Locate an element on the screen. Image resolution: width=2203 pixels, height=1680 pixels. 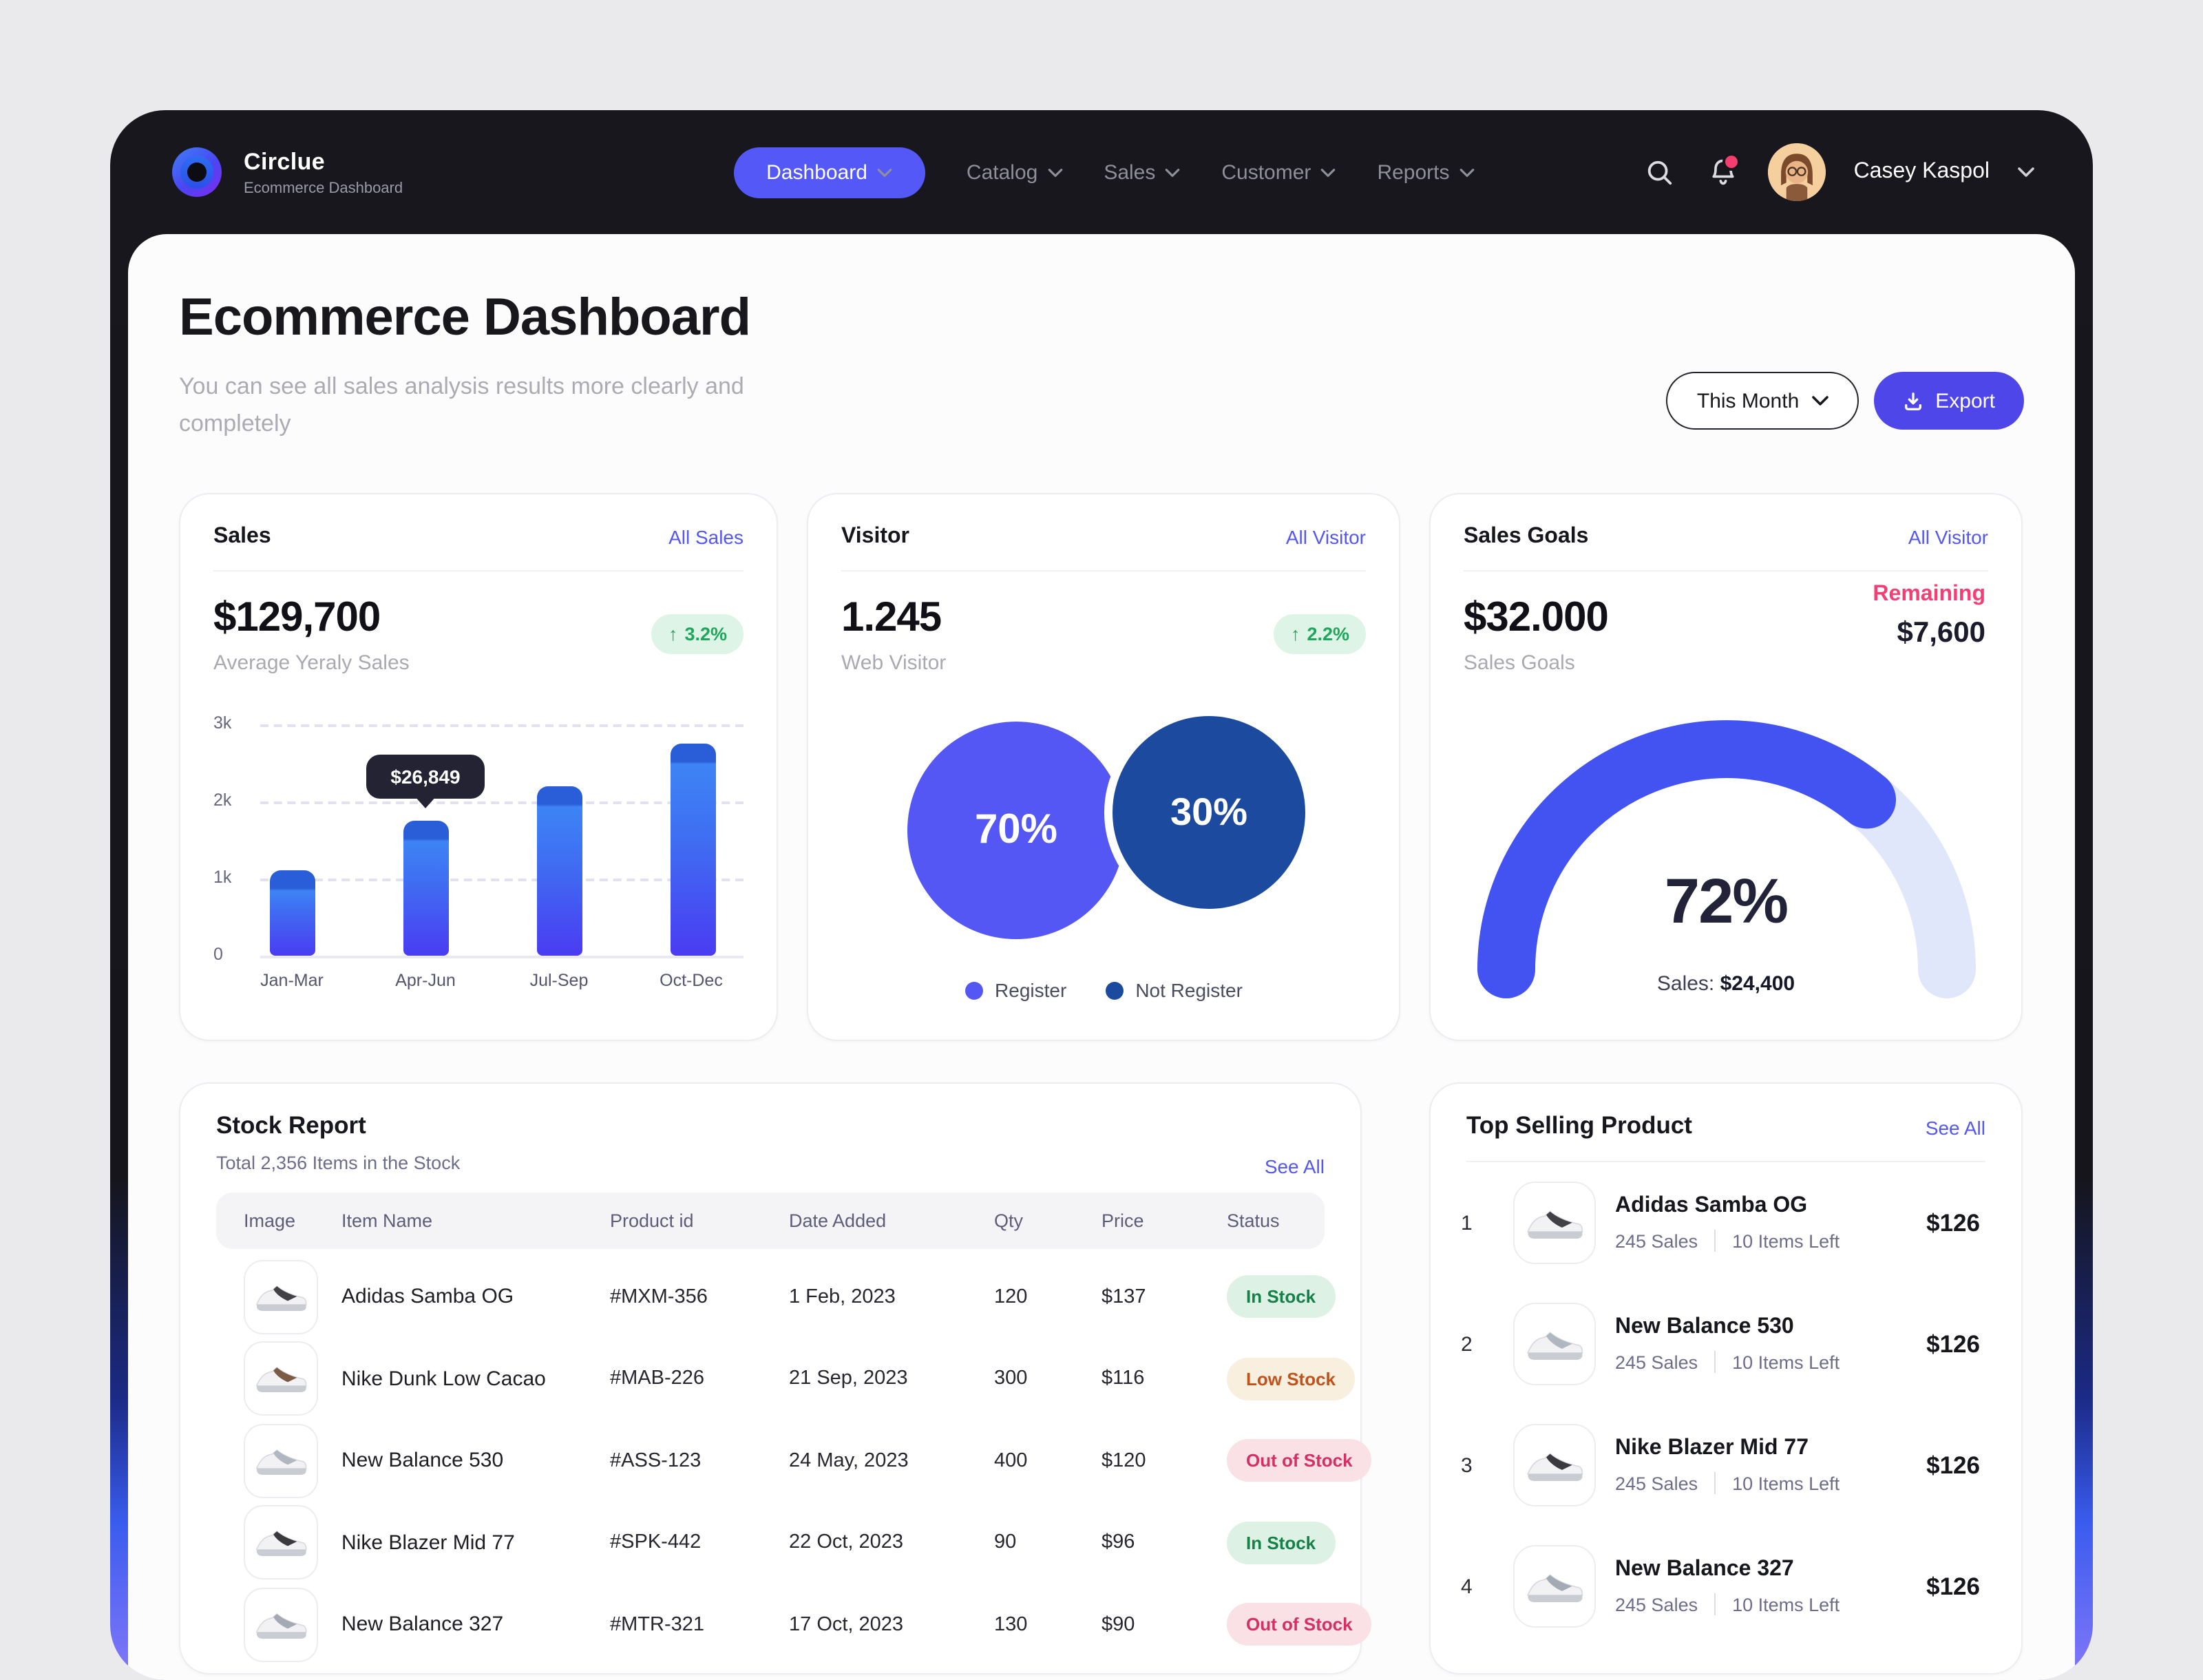
nav-item: Dashboard is located at coordinates (829, 172).